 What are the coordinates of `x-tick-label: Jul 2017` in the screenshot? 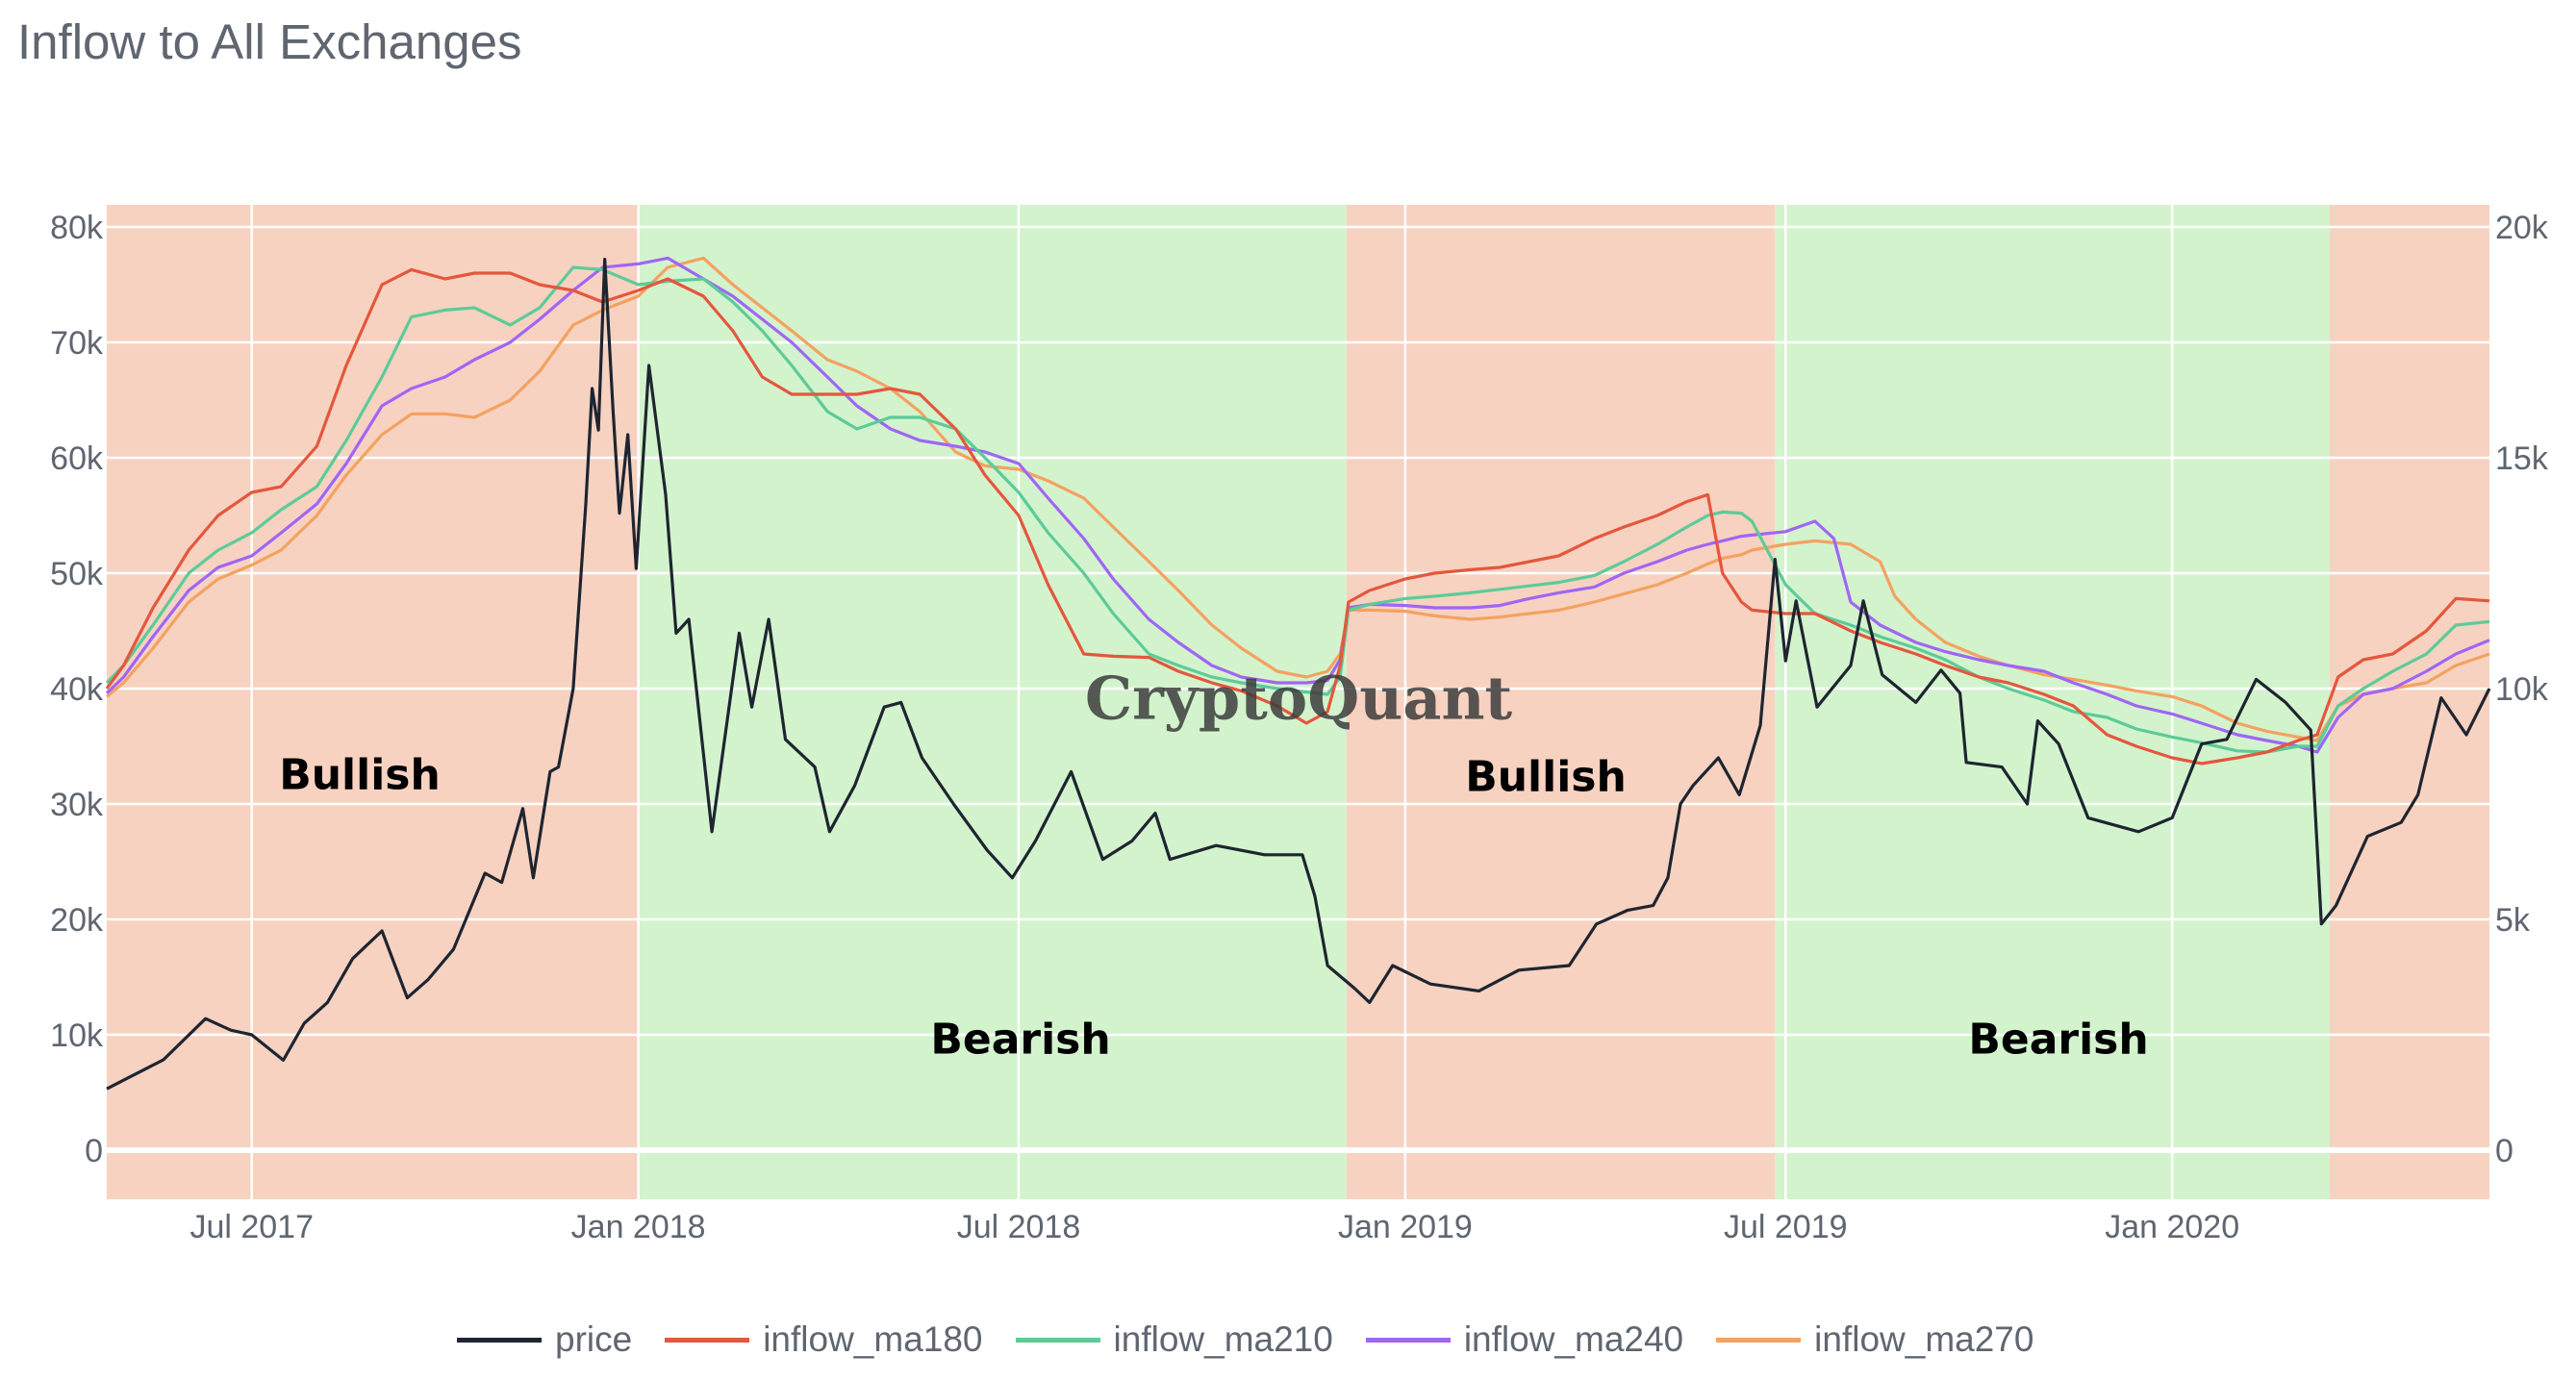 It's located at (251, 1227).